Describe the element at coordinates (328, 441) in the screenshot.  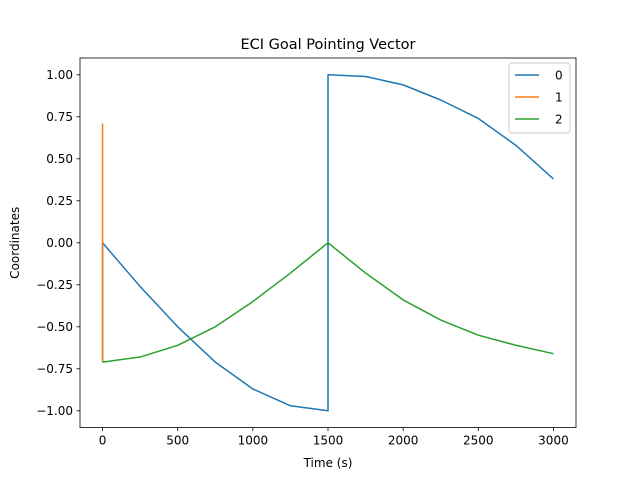
I see `x-tick-label: 1500` at that location.